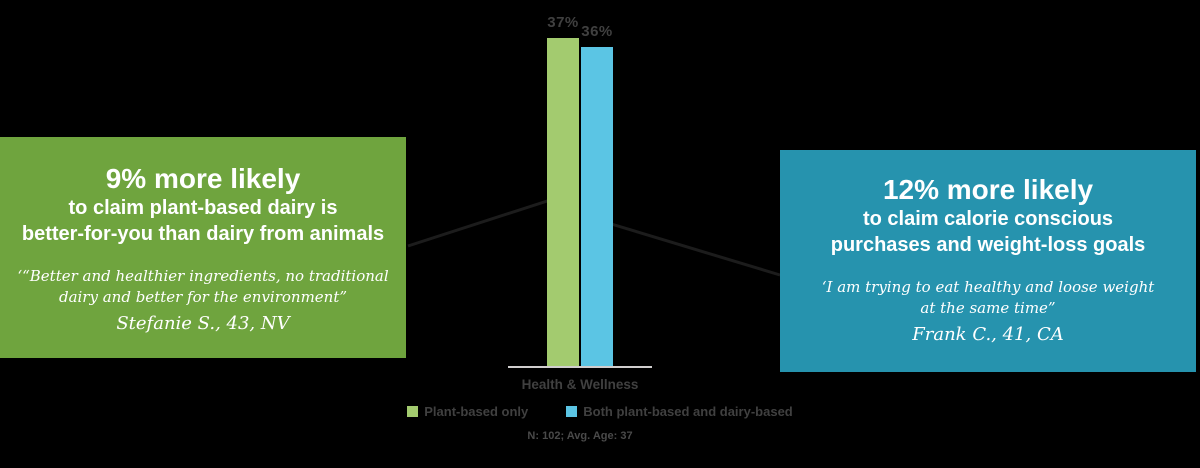  I want to click on left-callout-quote-line2: dairy and better for the environment”, so click(203, 296).